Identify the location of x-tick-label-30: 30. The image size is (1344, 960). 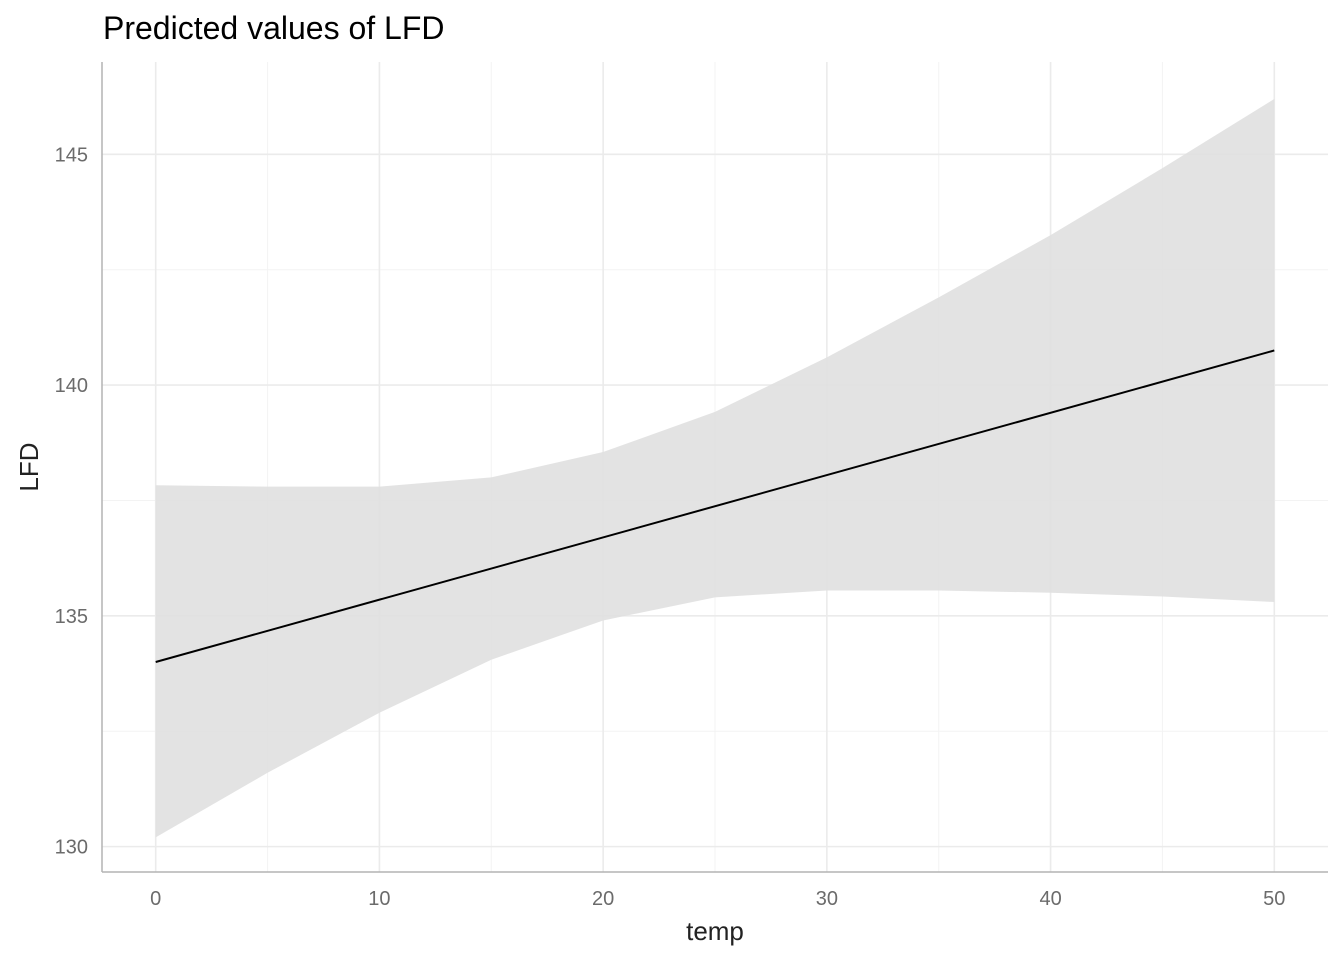
(827, 899).